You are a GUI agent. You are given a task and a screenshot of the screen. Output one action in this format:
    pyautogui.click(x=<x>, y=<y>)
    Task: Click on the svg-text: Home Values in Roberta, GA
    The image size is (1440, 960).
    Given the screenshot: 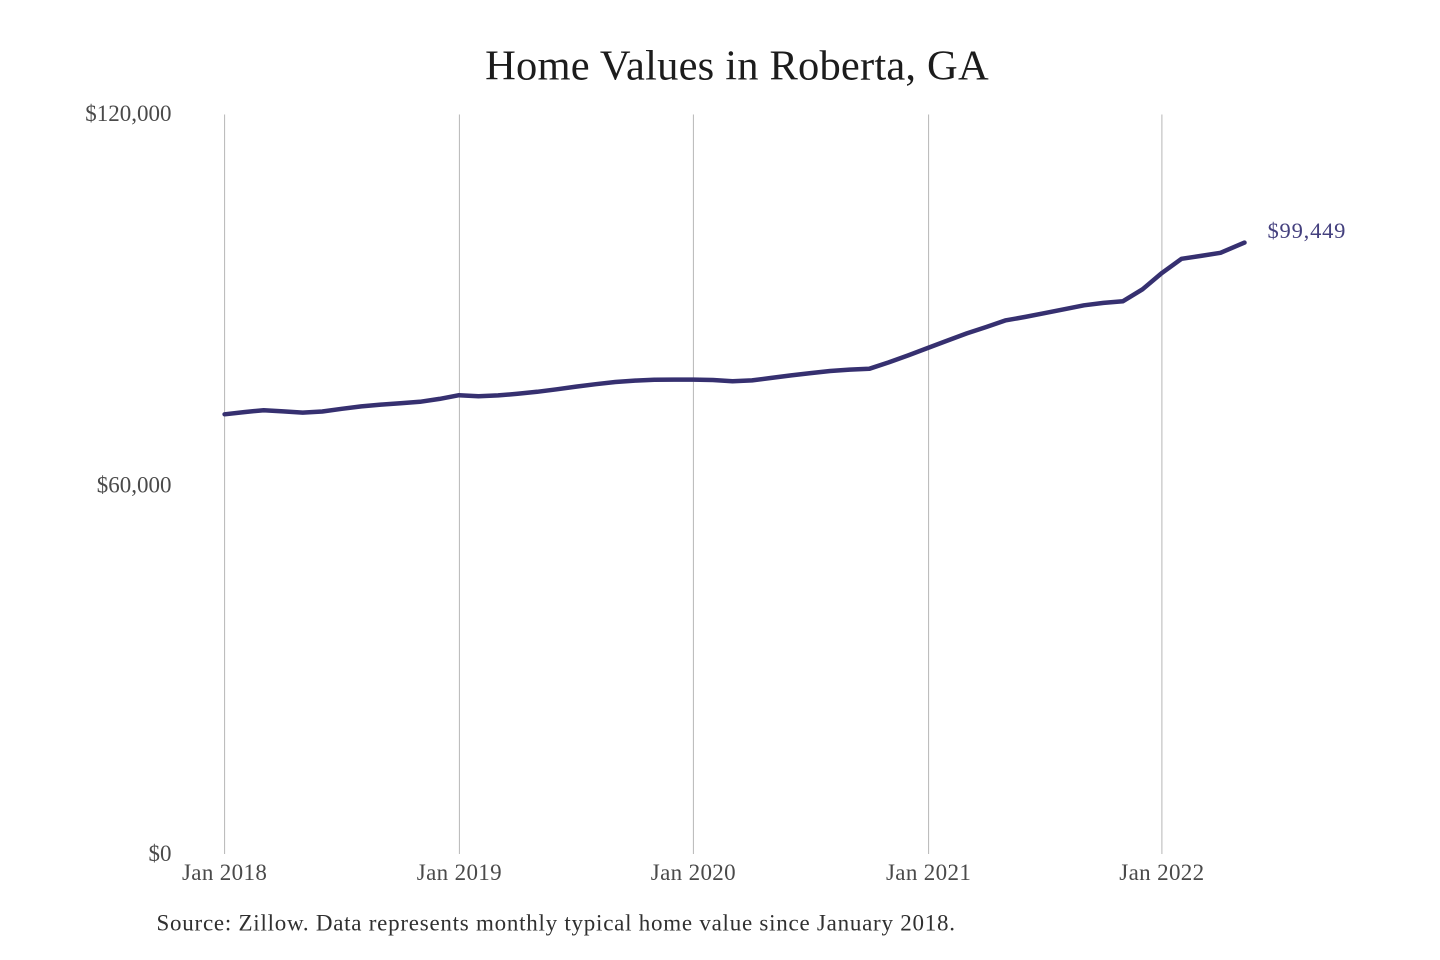 What is the action you would take?
    pyautogui.click(x=737, y=66)
    